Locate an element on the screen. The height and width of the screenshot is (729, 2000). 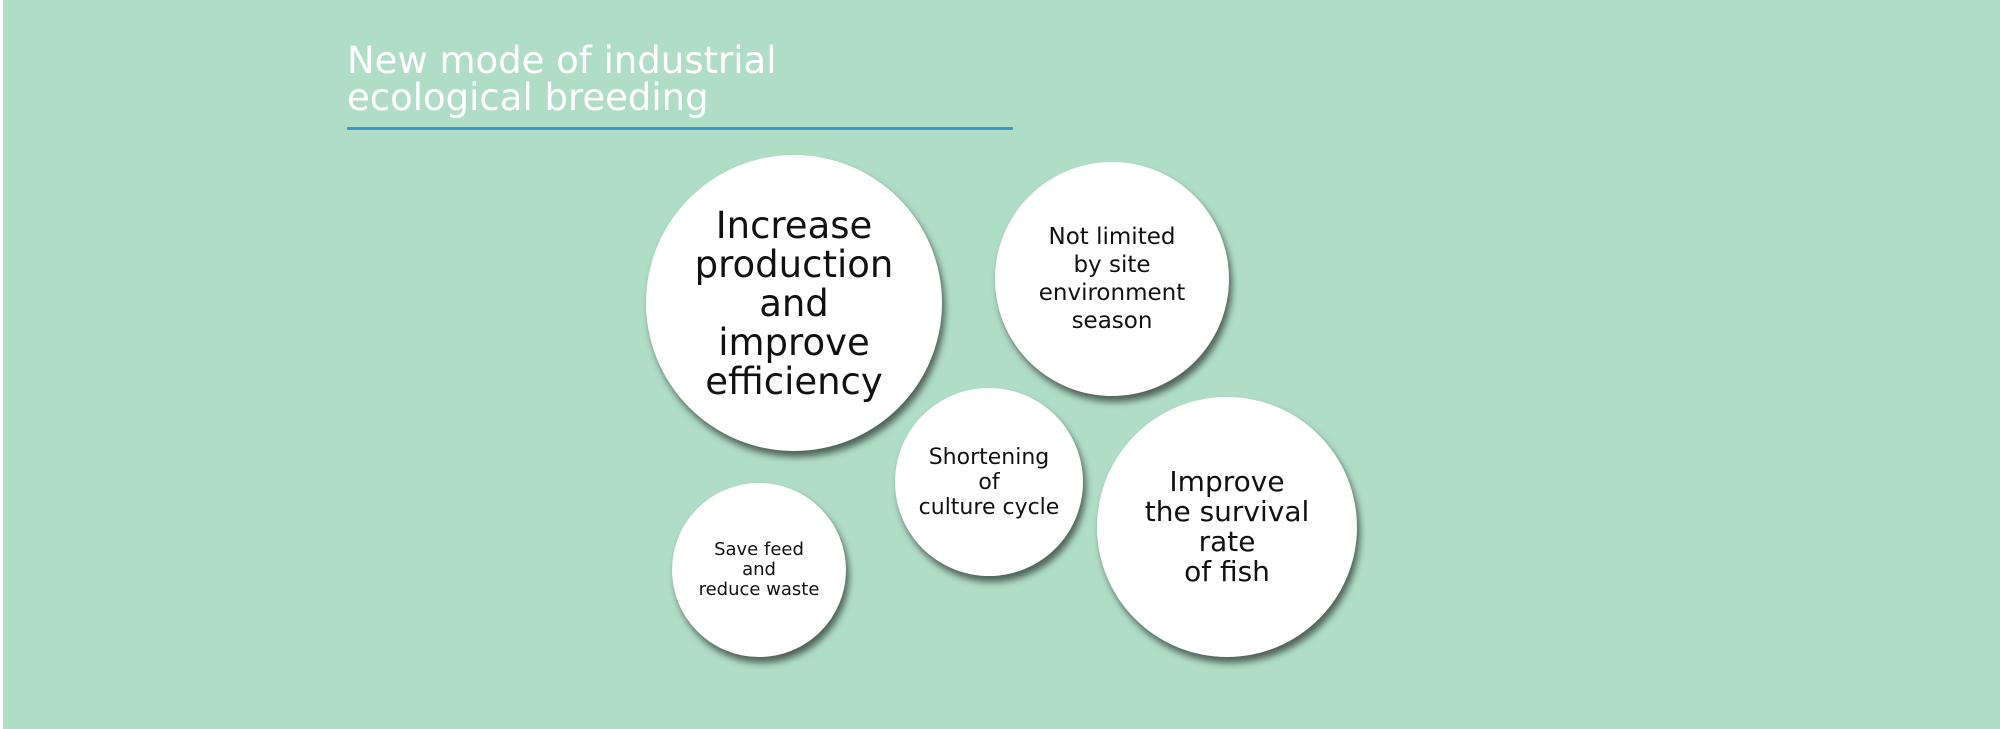
bubble-text-line: Save feed is located at coordinates (759, 549).